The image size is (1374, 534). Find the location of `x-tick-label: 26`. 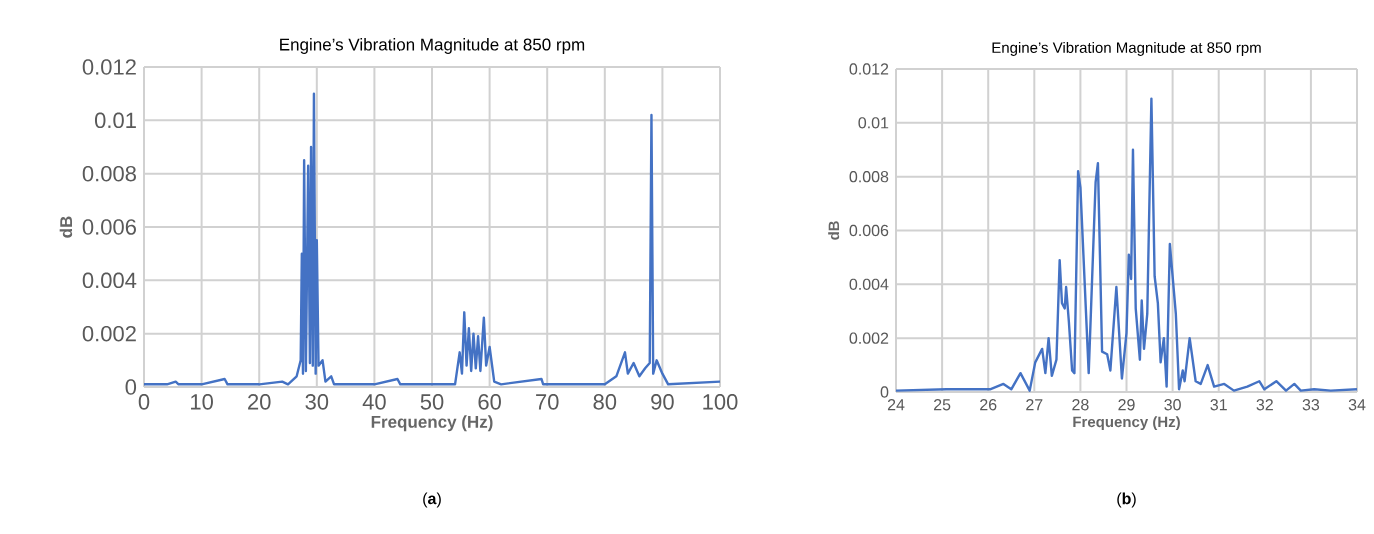

x-tick-label: 26 is located at coordinates (988, 405).